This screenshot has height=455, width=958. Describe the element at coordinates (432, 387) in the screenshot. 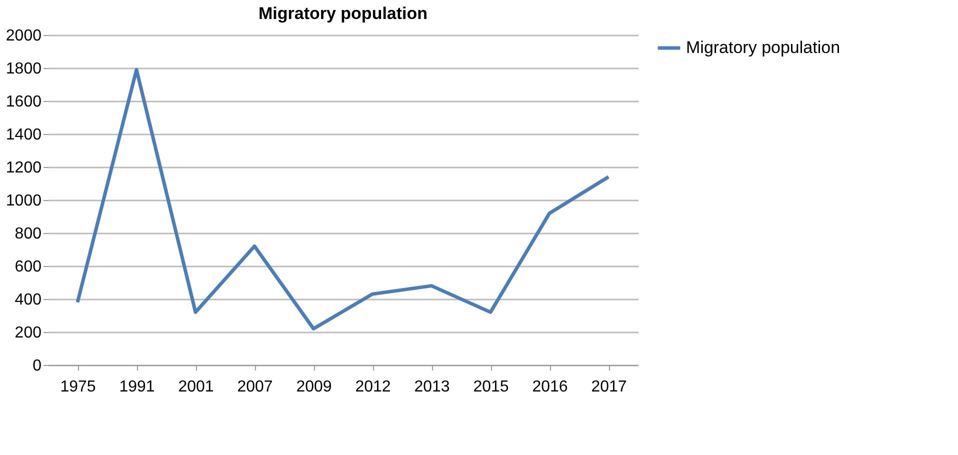

I see `x-tick-label: 2013` at that location.